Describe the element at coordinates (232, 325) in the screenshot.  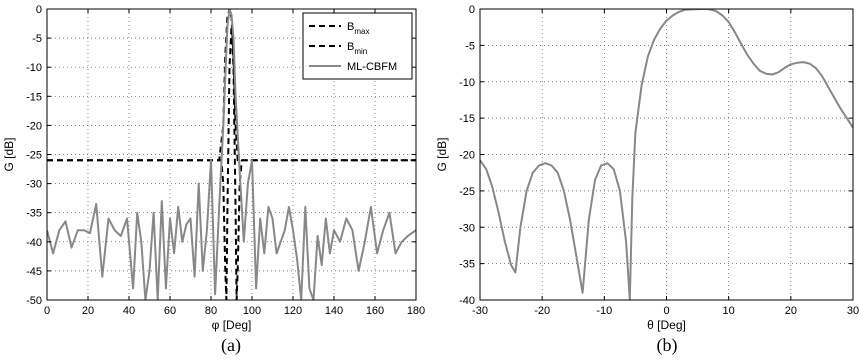
I see `x-axis-label: φ [Deg]` at that location.